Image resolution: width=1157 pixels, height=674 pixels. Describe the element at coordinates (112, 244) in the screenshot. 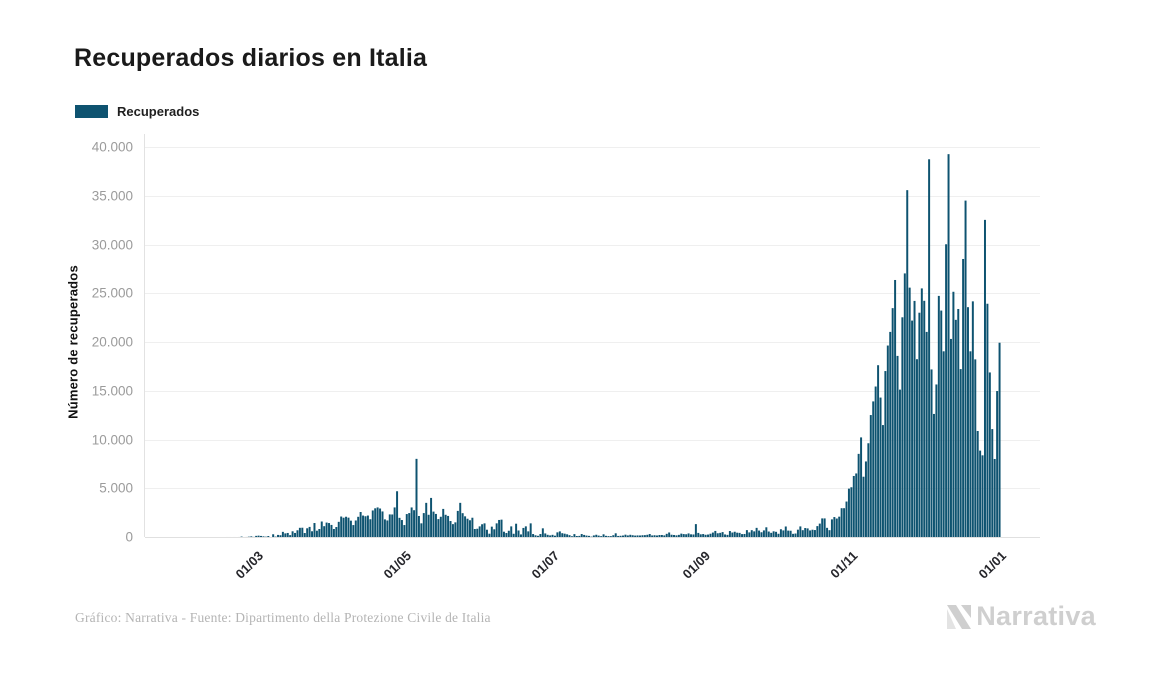

I see `y-tick-label: 30.000` at that location.